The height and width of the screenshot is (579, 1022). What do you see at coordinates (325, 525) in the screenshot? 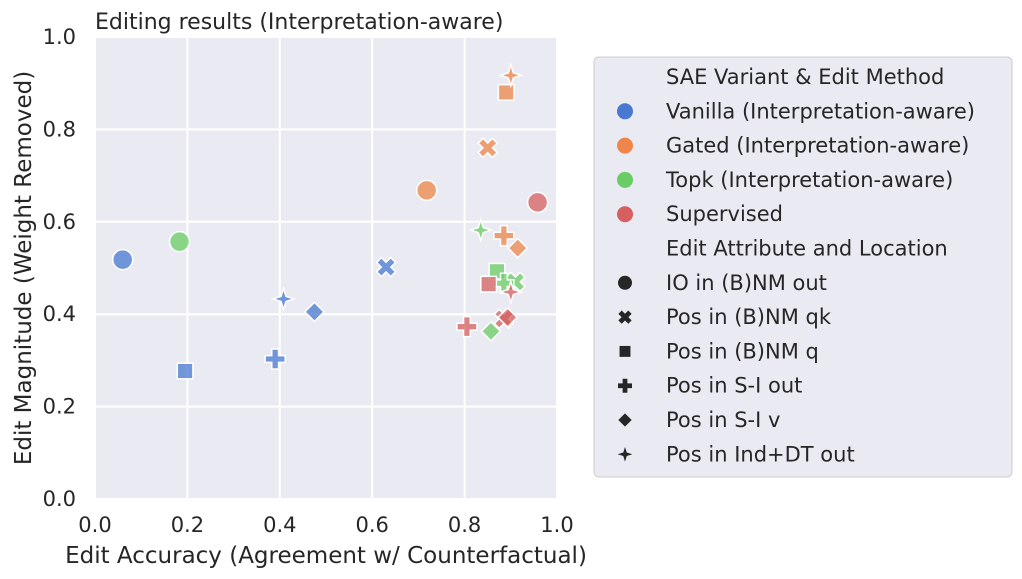
I see `x-tick-labels: 0.0 0.2 0.4 0.6 0.8 1.0` at bounding box center [325, 525].